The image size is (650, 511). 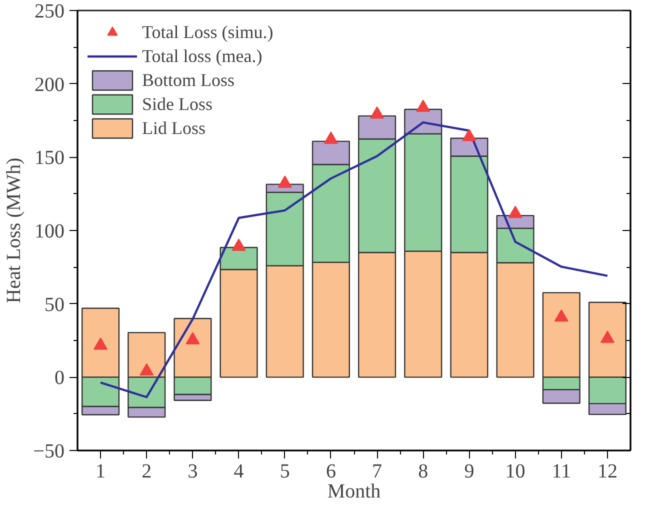 What do you see at coordinates (49, 231) in the screenshot?
I see `y-tick-label: 100` at bounding box center [49, 231].